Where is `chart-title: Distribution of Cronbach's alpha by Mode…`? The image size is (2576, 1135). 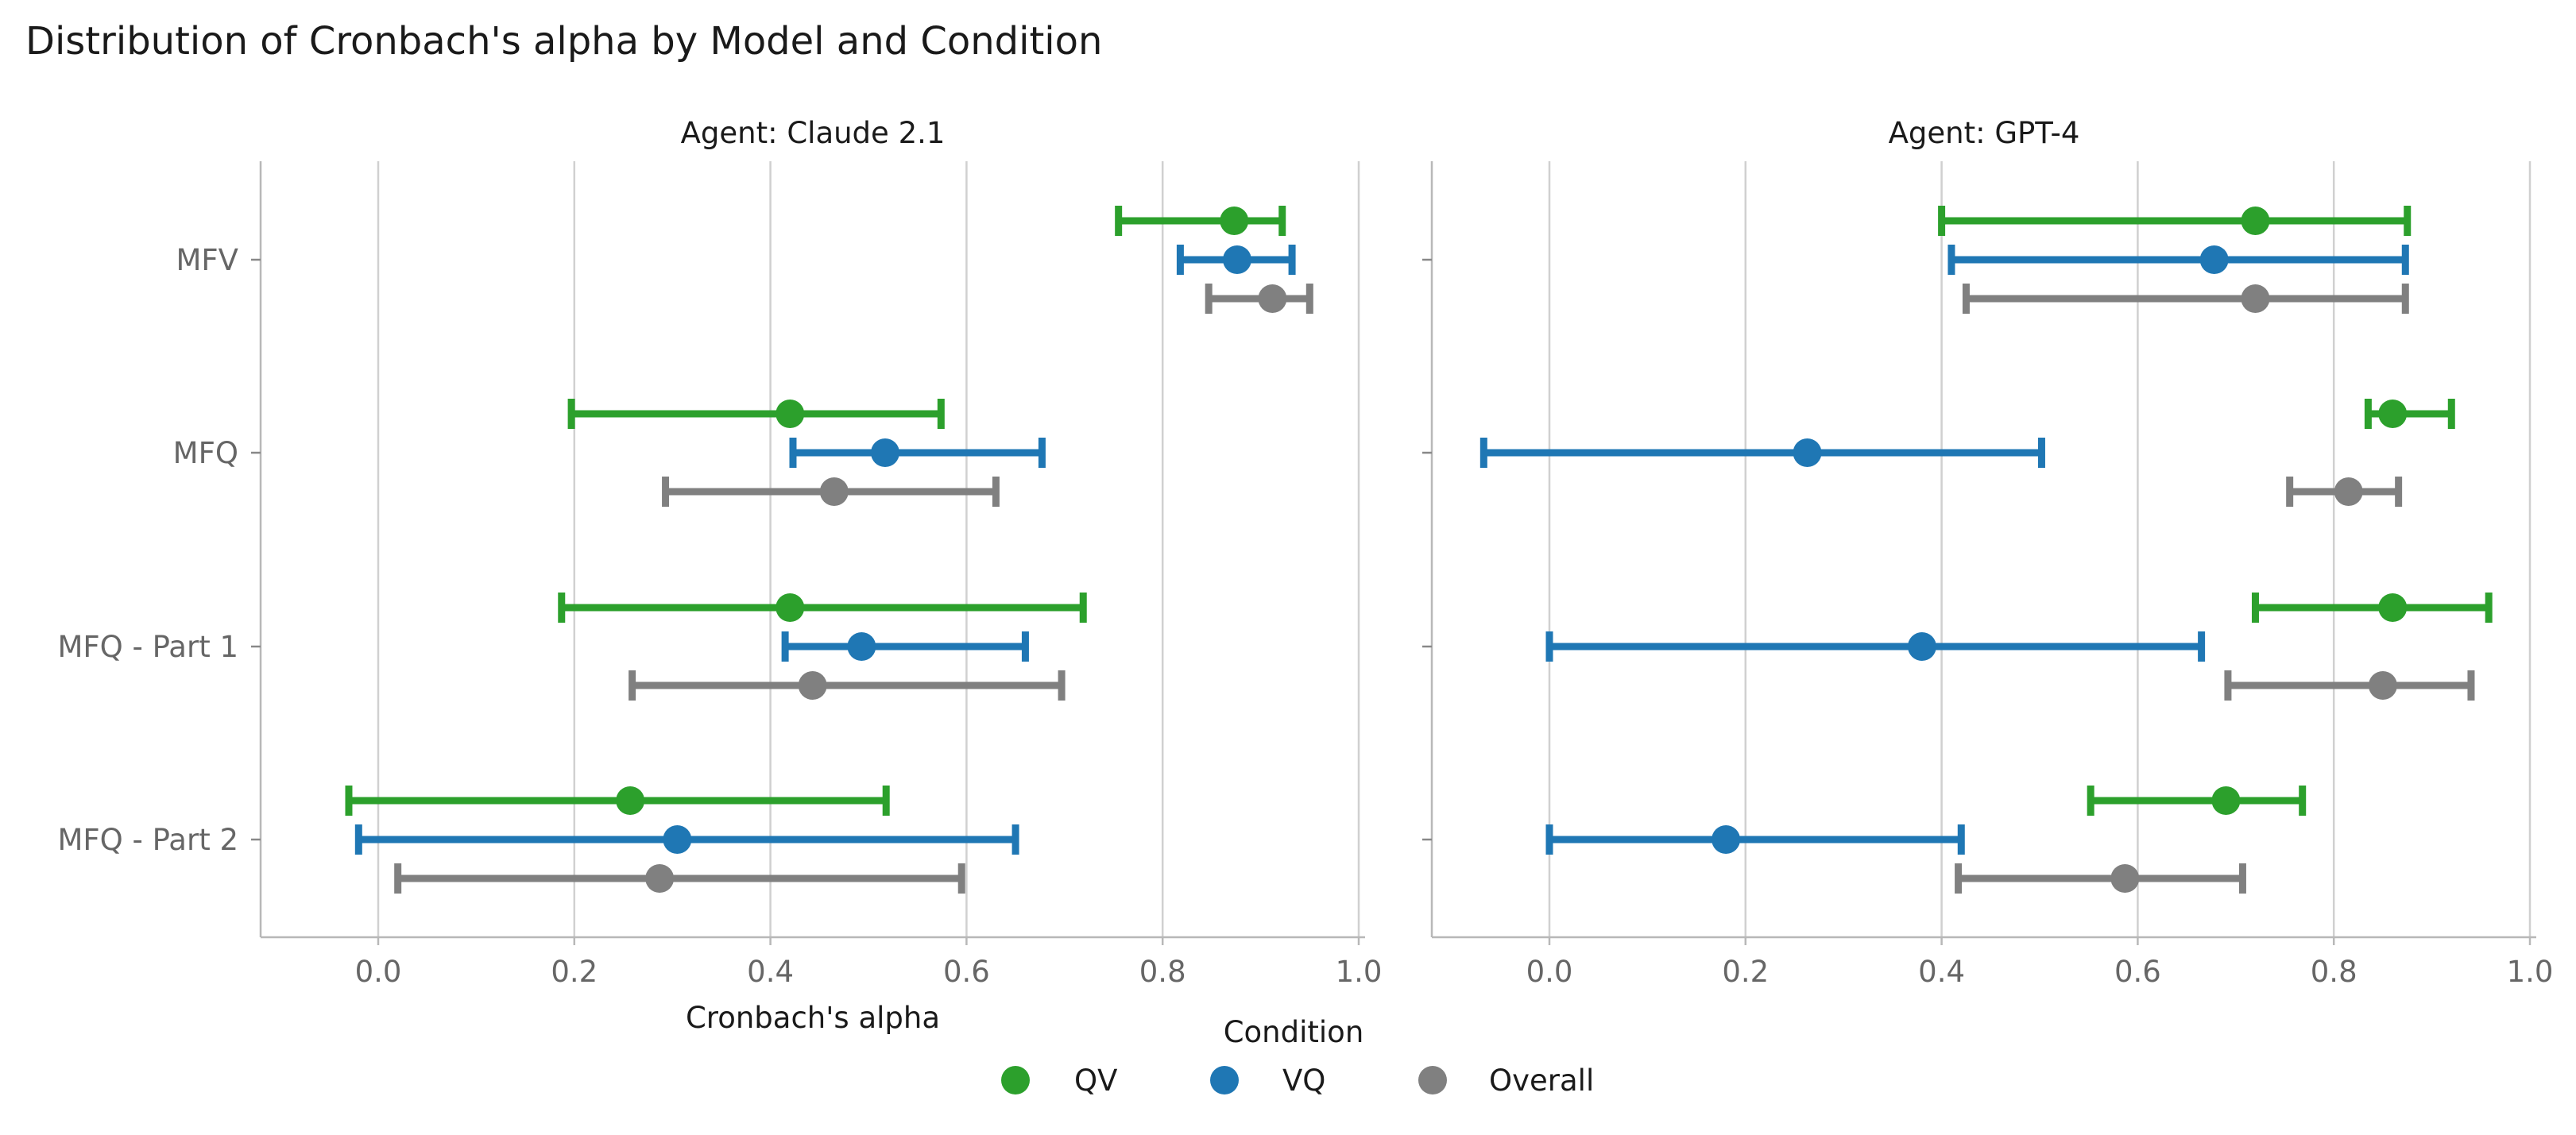
chart-title: Distribution of Cronbach's alpha by Mode… is located at coordinates (563, 41).